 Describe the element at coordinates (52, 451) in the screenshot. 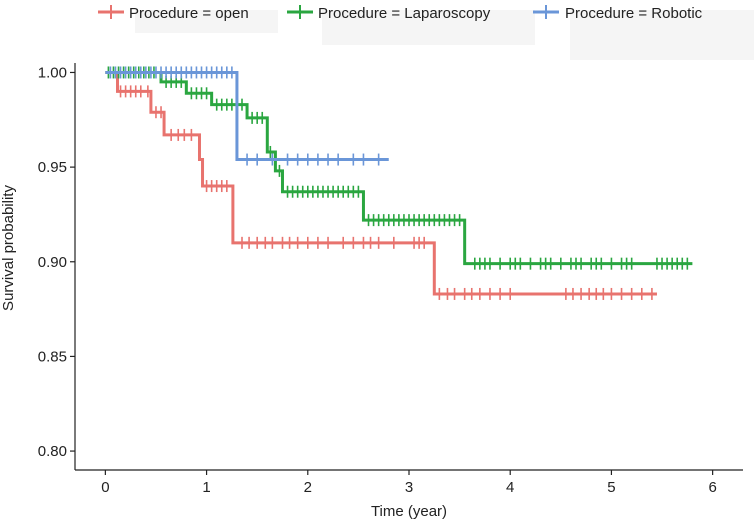

I see `y-tick-label: 0.80` at that location.